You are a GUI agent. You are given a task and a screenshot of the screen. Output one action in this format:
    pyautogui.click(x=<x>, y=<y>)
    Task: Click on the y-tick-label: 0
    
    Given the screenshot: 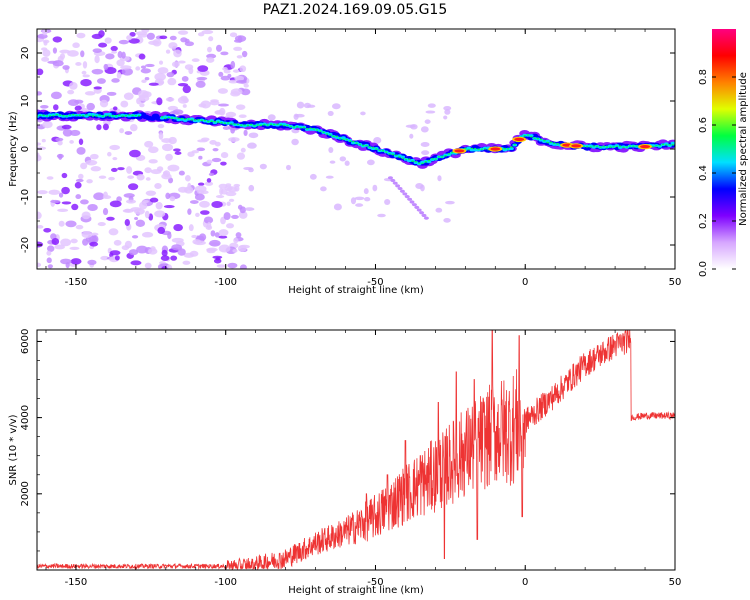 What is the action you would take?
    pyautogui.click(x=25, y=149)
    